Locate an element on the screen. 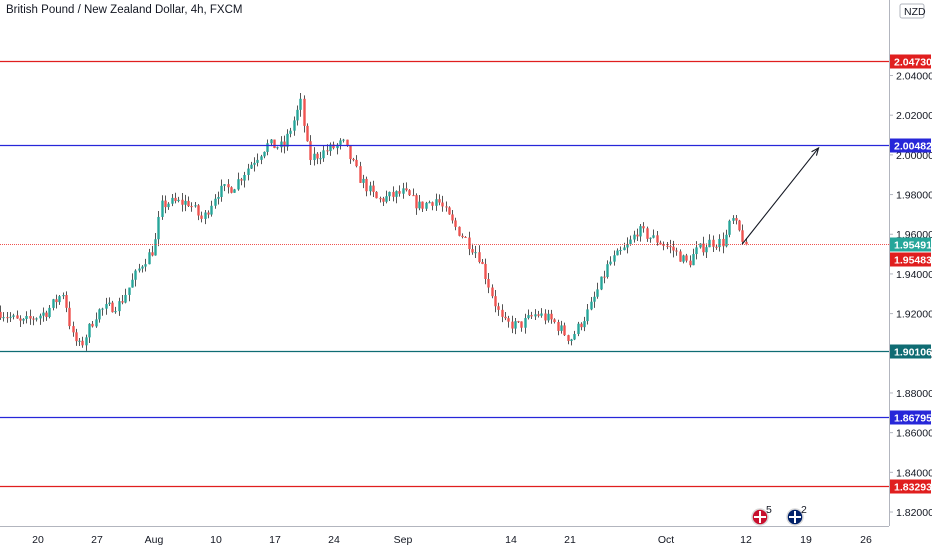 This screenshot has width=932, height=550. y-tick-label: 1.94000 is located at coordinates (914, 275).